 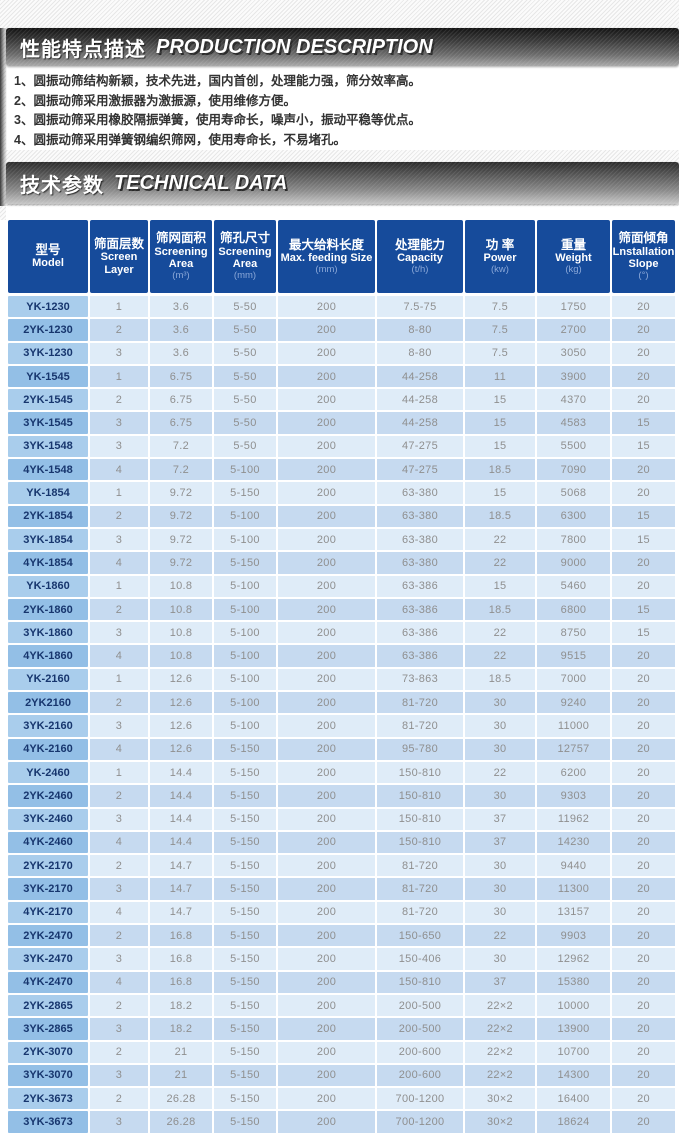 I want to click on table-row: 3YK-1545 3 6.75 5-50 200 44-258 15 4583 15, so click(x=341, y=423).